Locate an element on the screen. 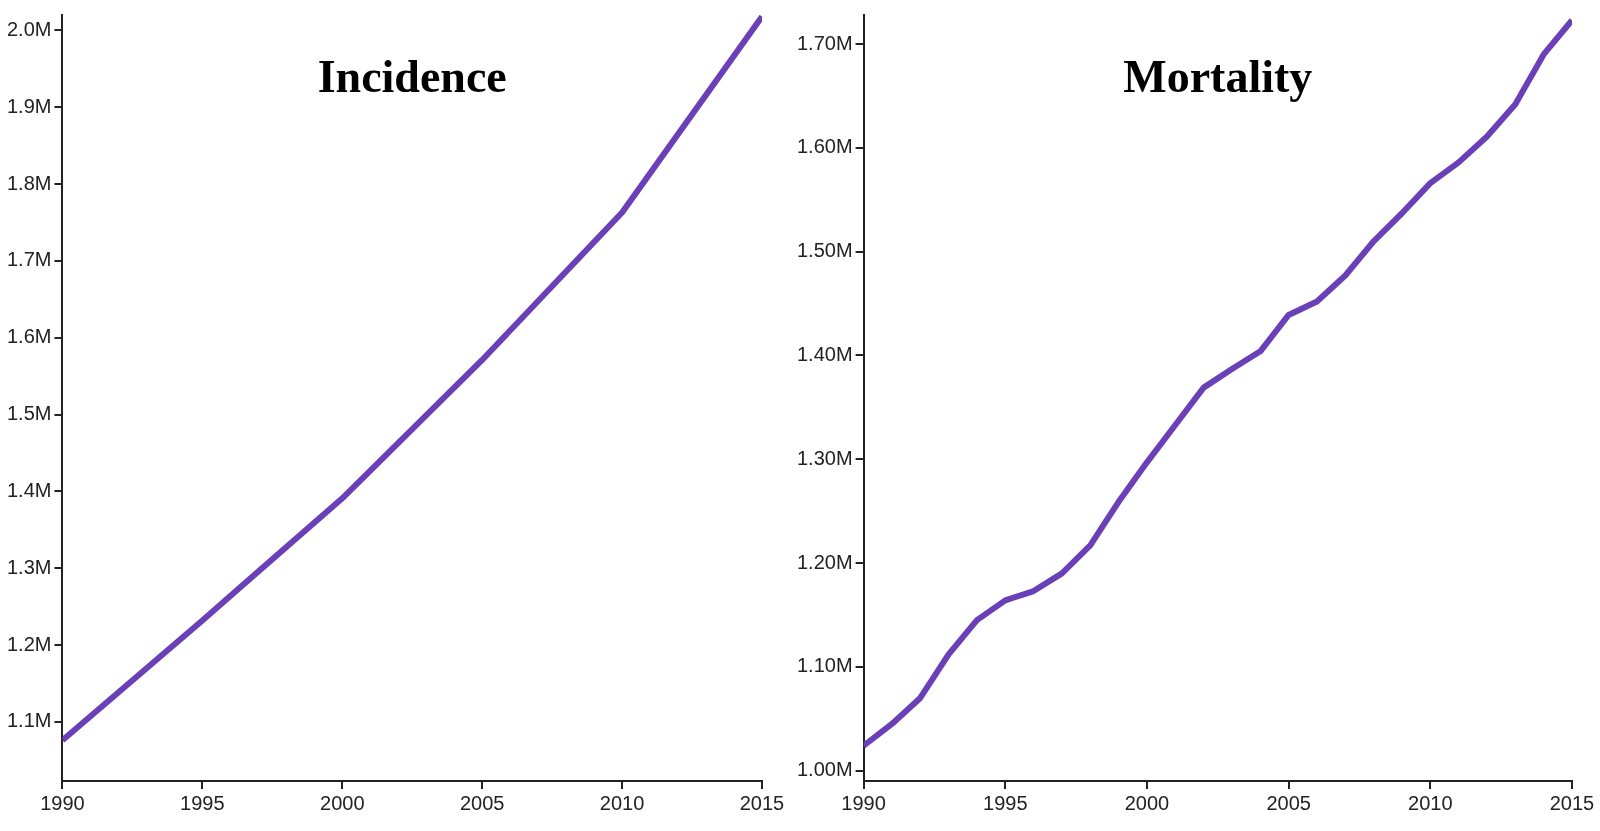  y-tick-label: 1.5M is located at coordinates (29, 413).